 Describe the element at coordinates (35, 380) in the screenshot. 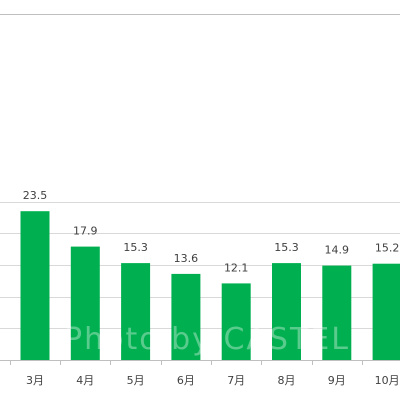

I see `x-tick-label-1: 3月` at that location.